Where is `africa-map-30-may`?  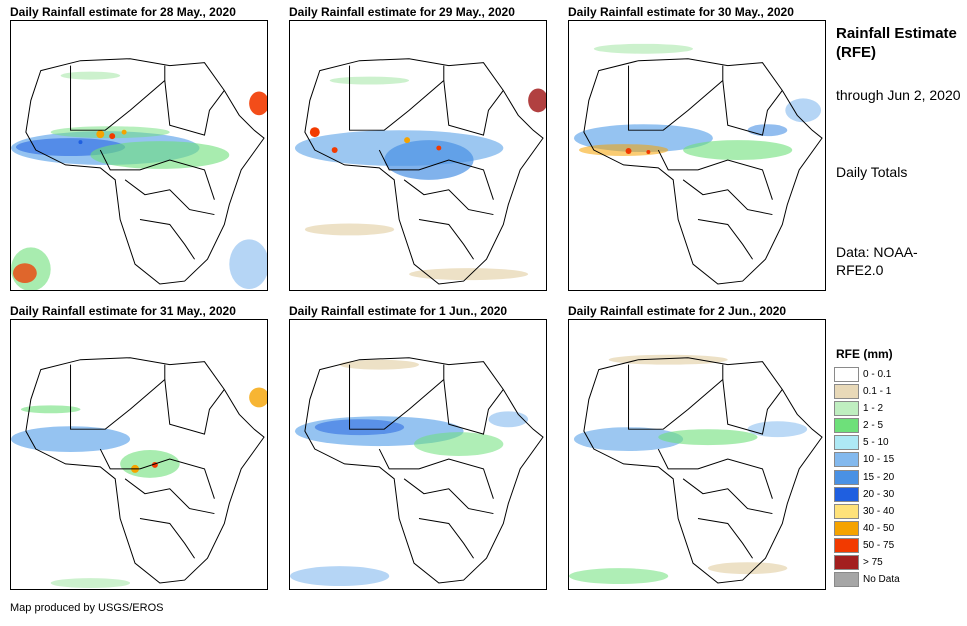 africa-map-30-may is located at coordinates (698, 164).